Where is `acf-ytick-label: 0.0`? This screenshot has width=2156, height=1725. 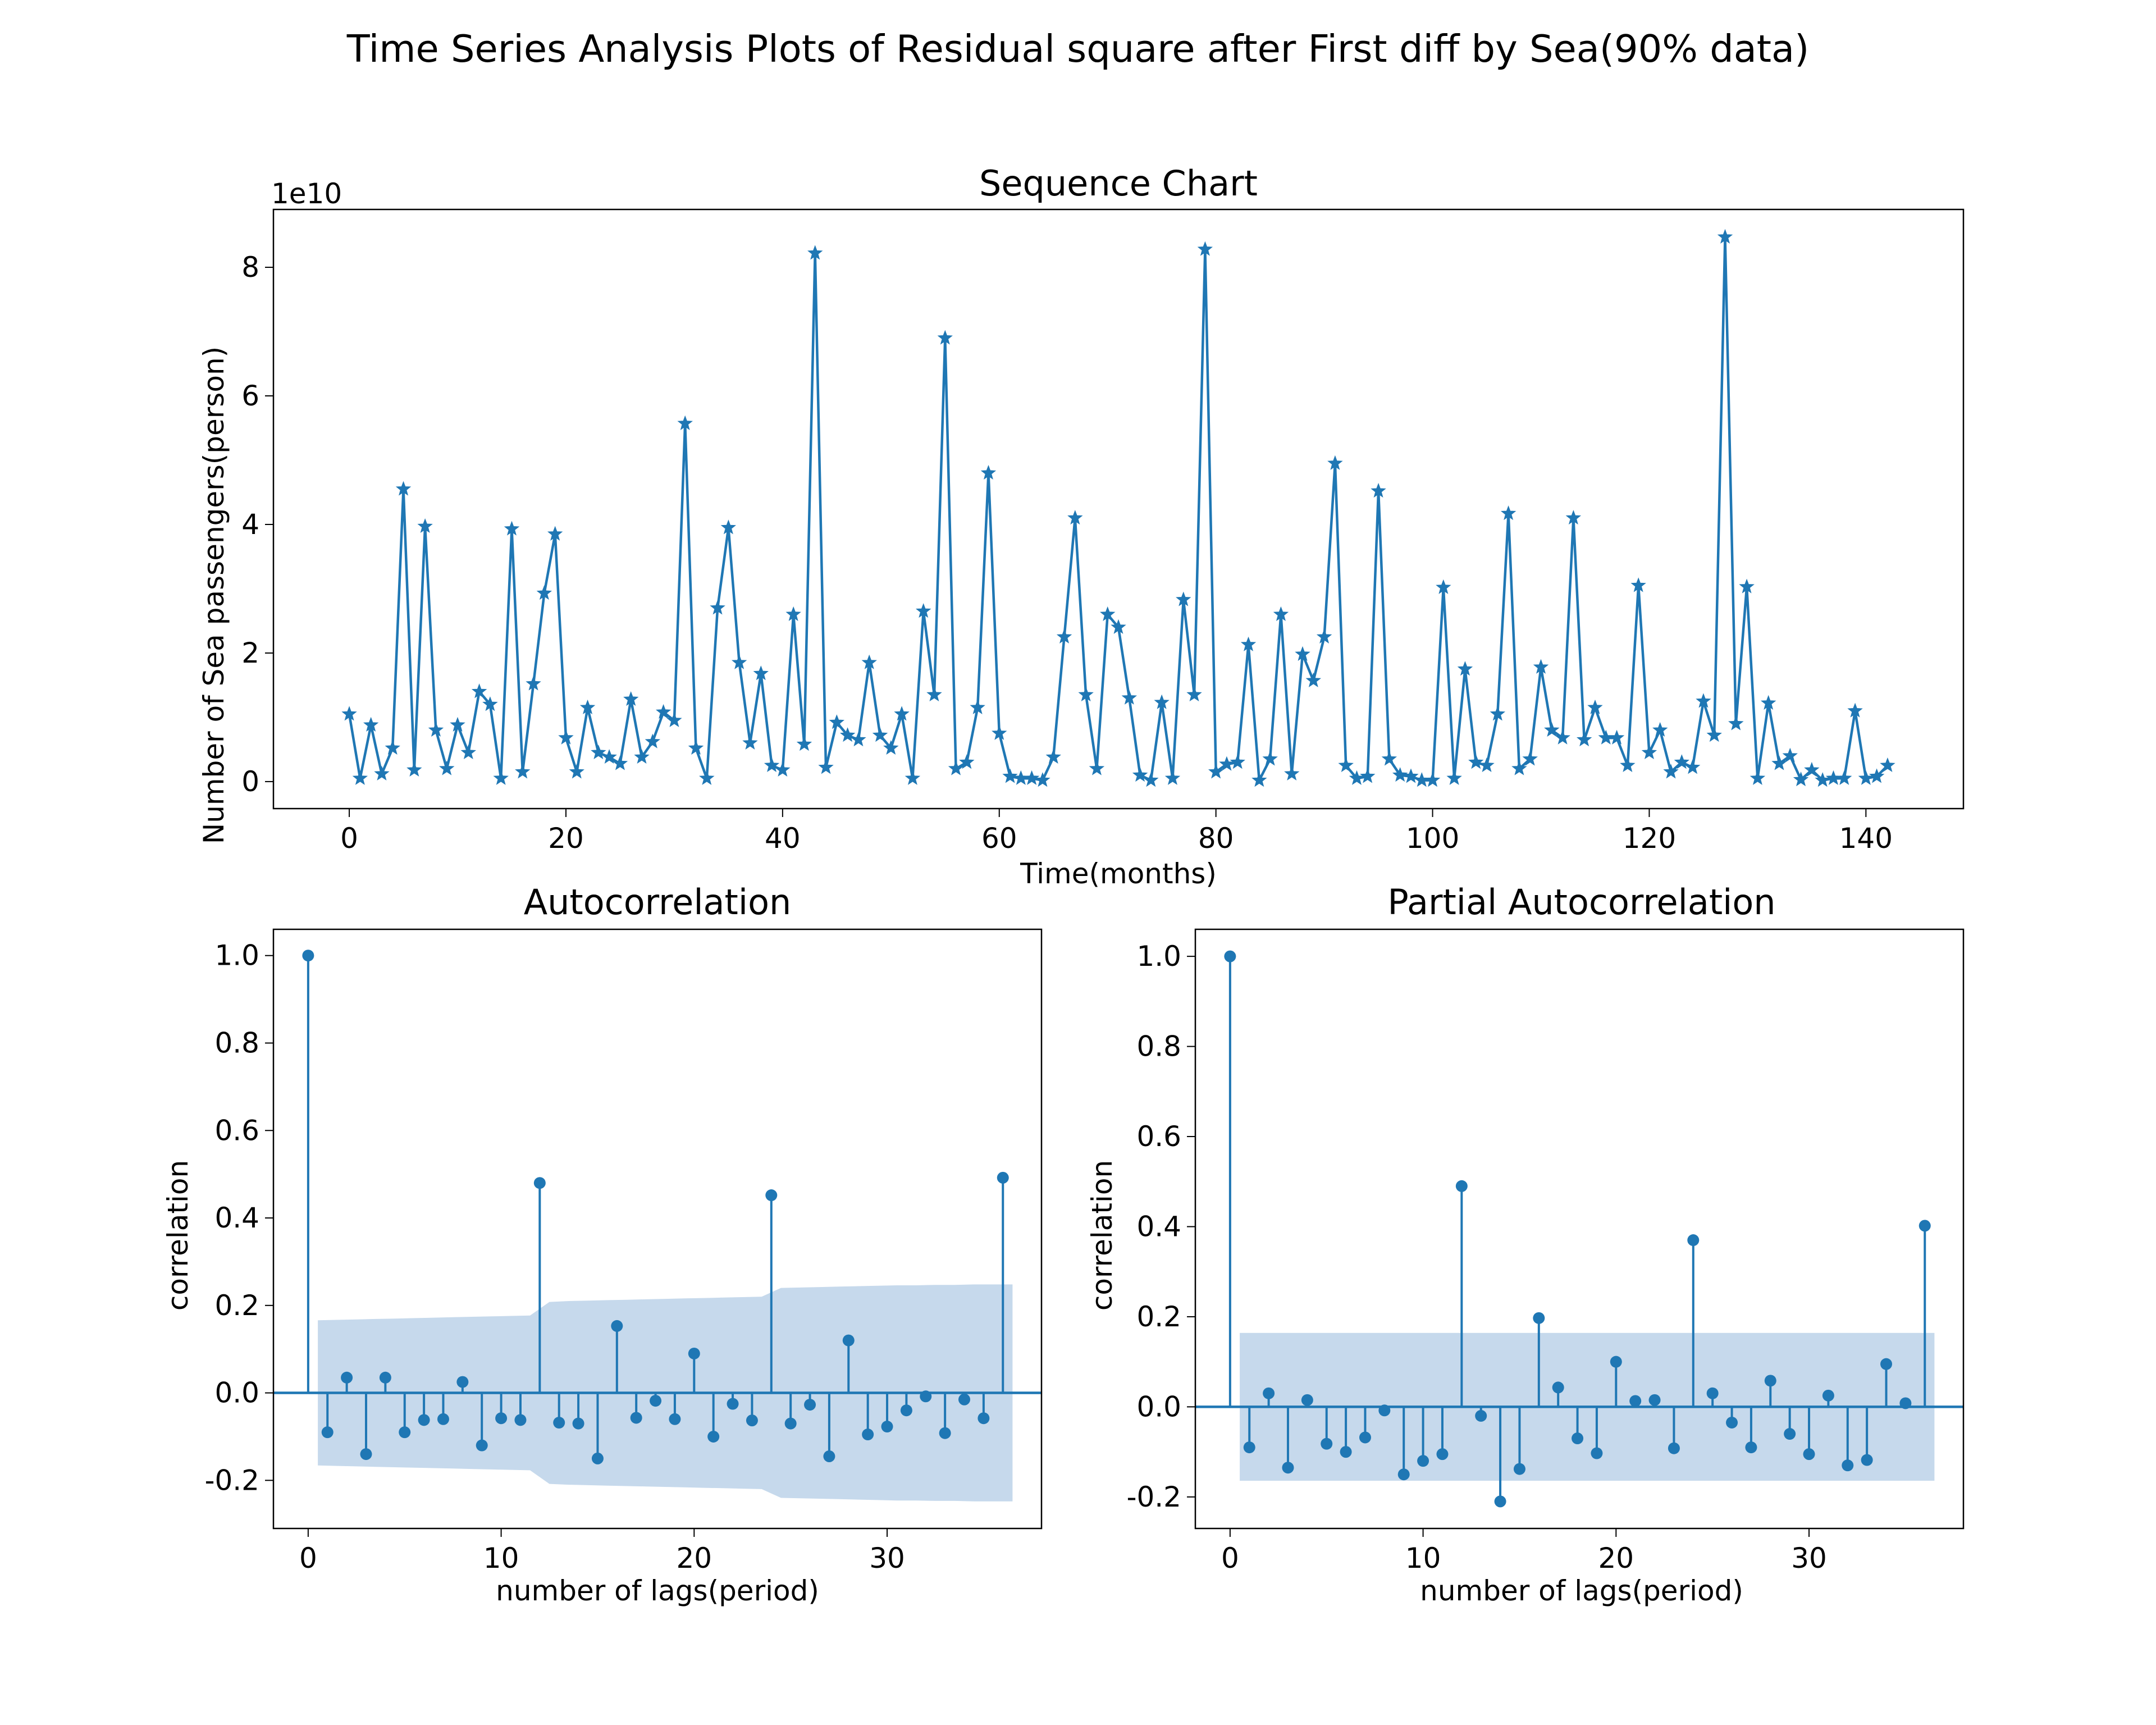
acf-ytick-label: 0.0 is located at coordinates (236, 1393).